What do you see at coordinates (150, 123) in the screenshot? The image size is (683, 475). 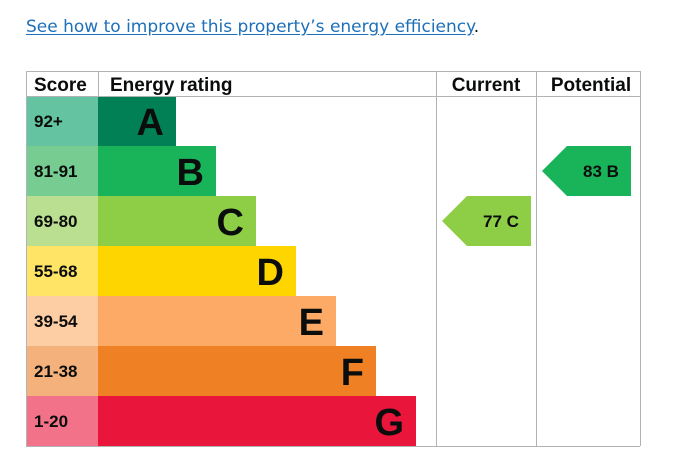 I see `rating-letter-a: A` at bounding box center [150, 123].